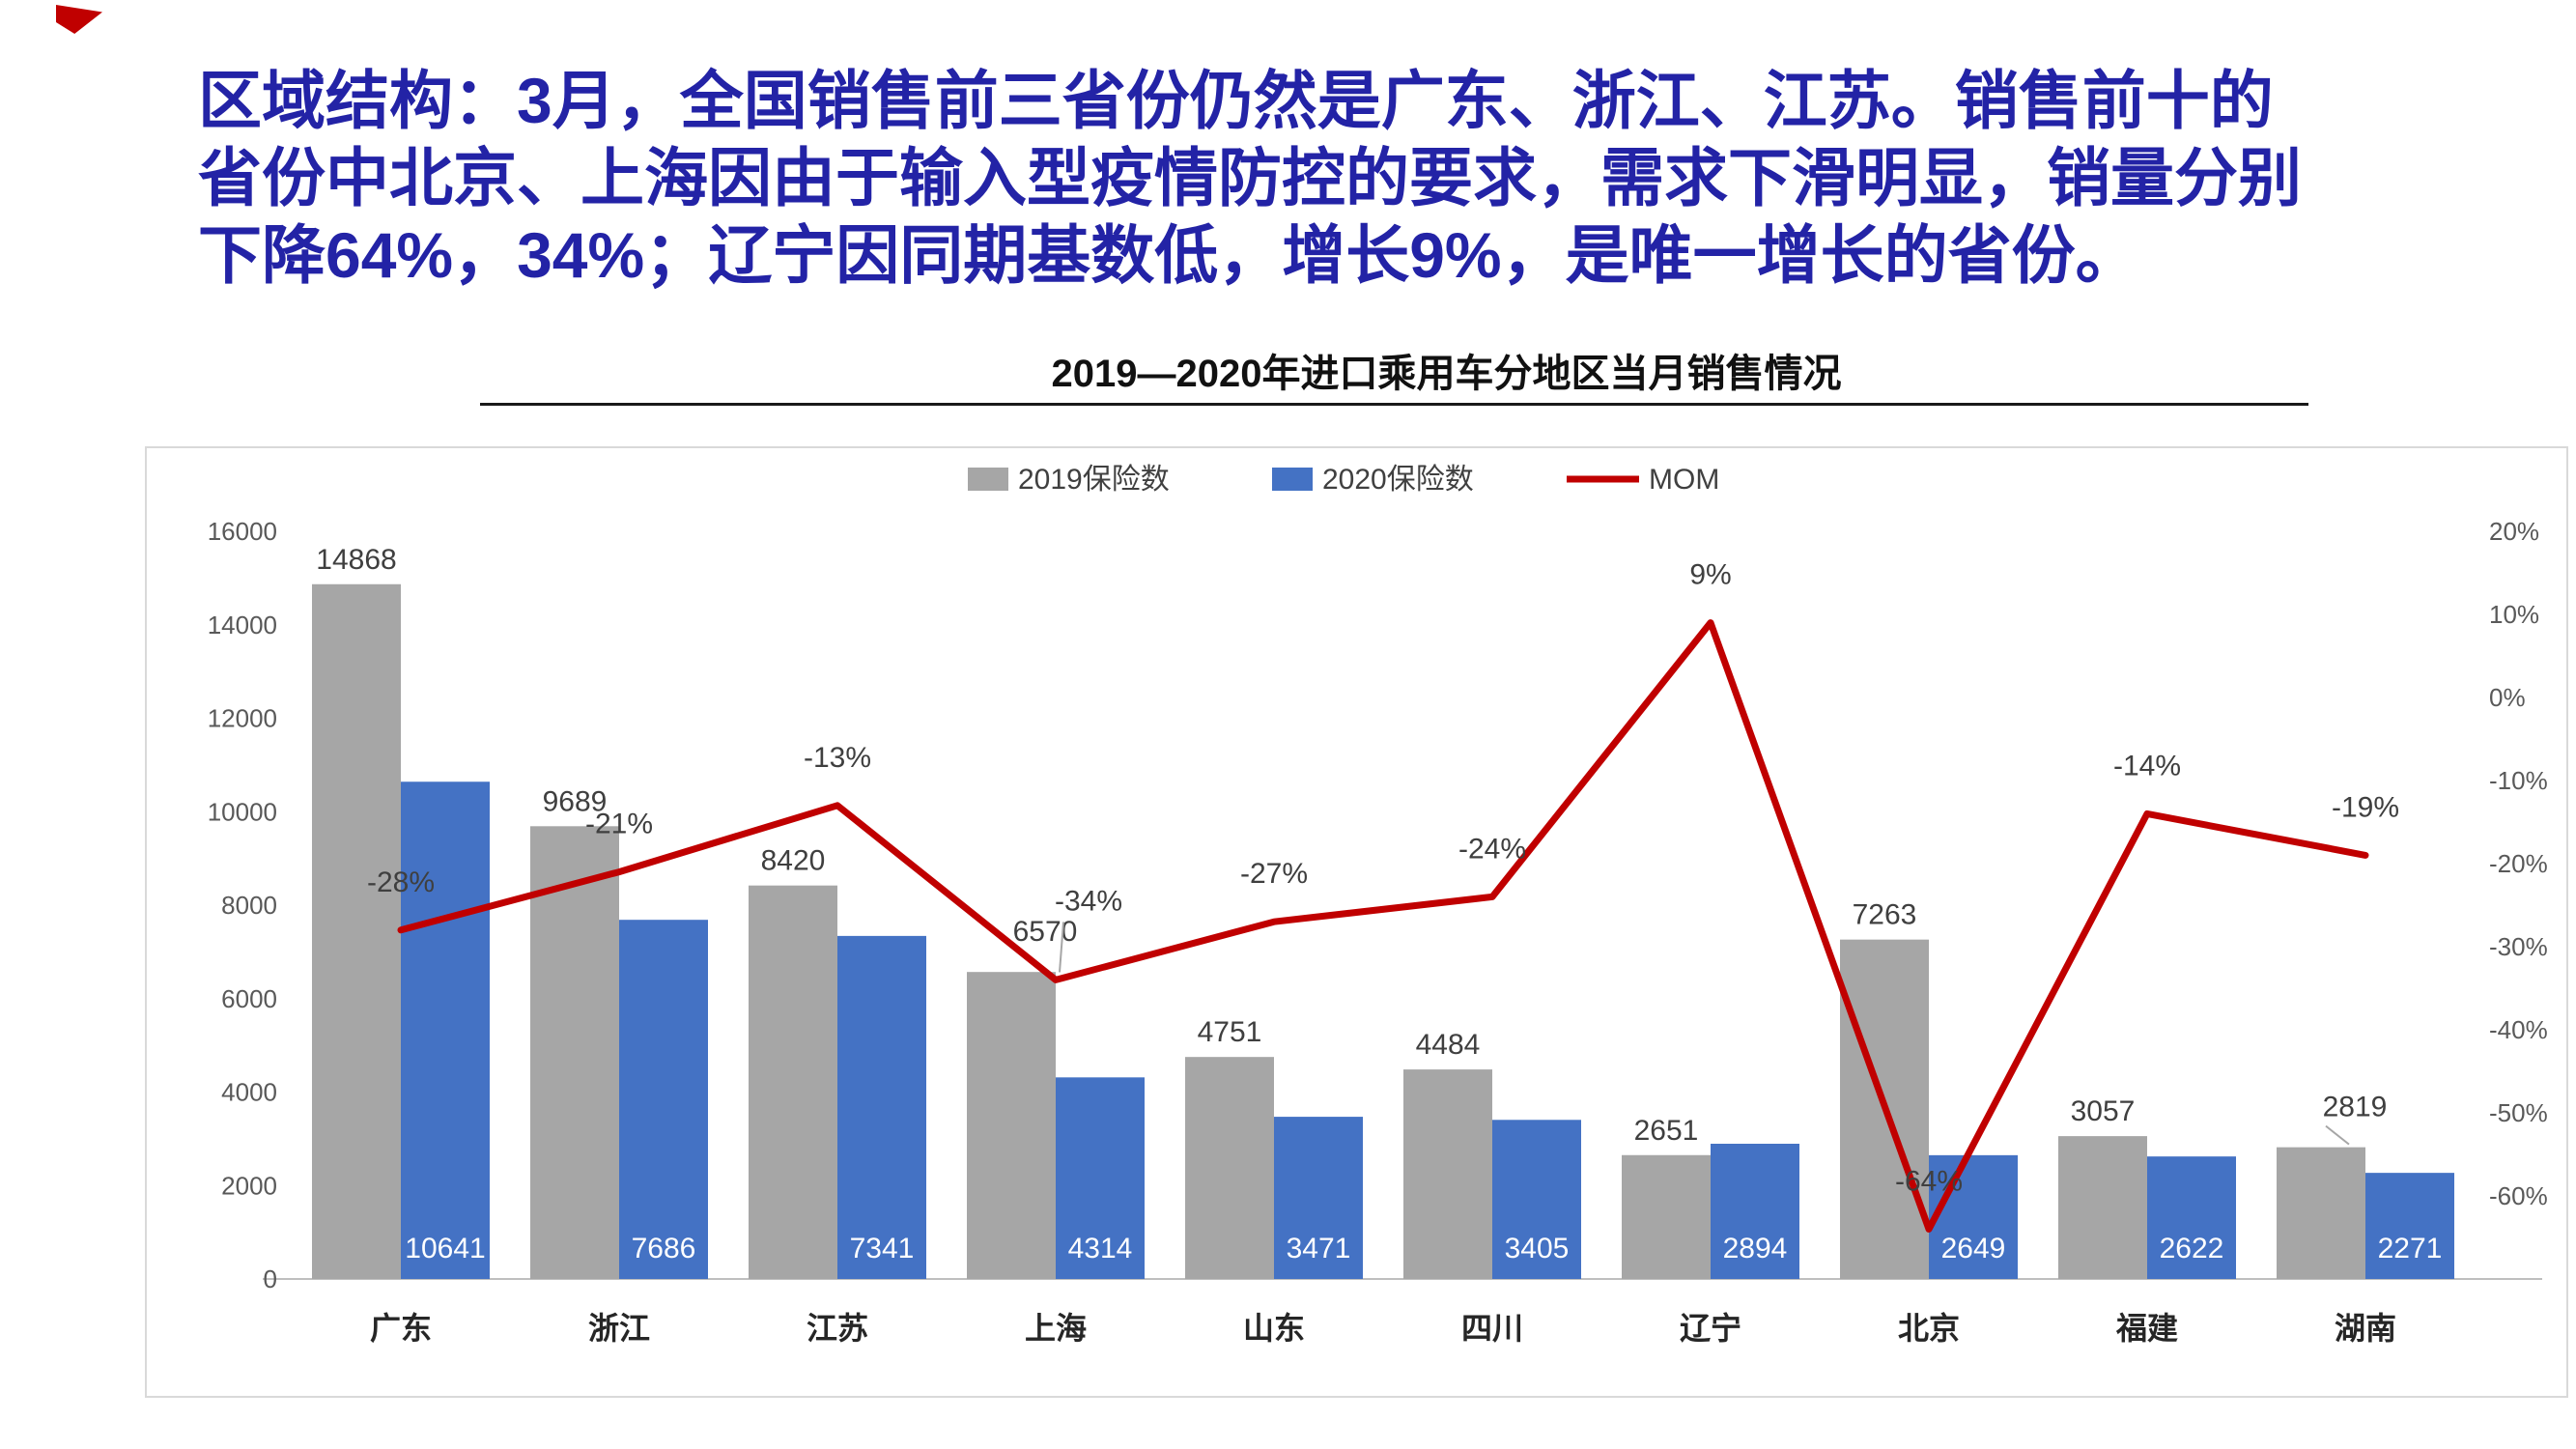  What do you see at coordinates (619, 824) in the screenshot?
I see `mom-label: -21%` at bounding box center [619, 824].